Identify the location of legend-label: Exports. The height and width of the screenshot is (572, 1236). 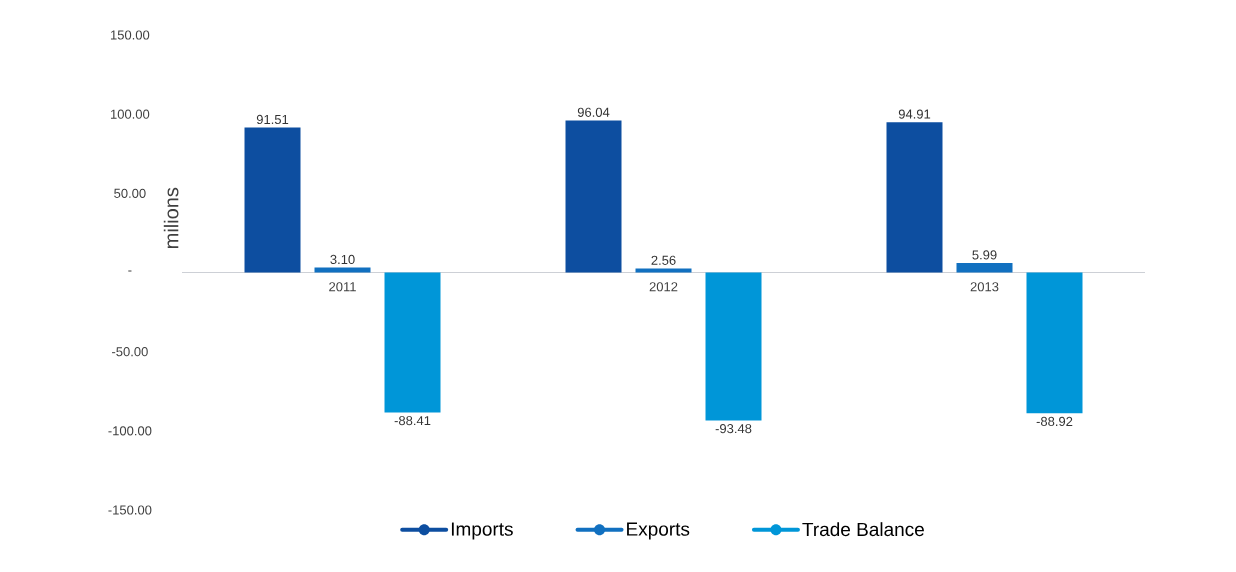
(658, 531).